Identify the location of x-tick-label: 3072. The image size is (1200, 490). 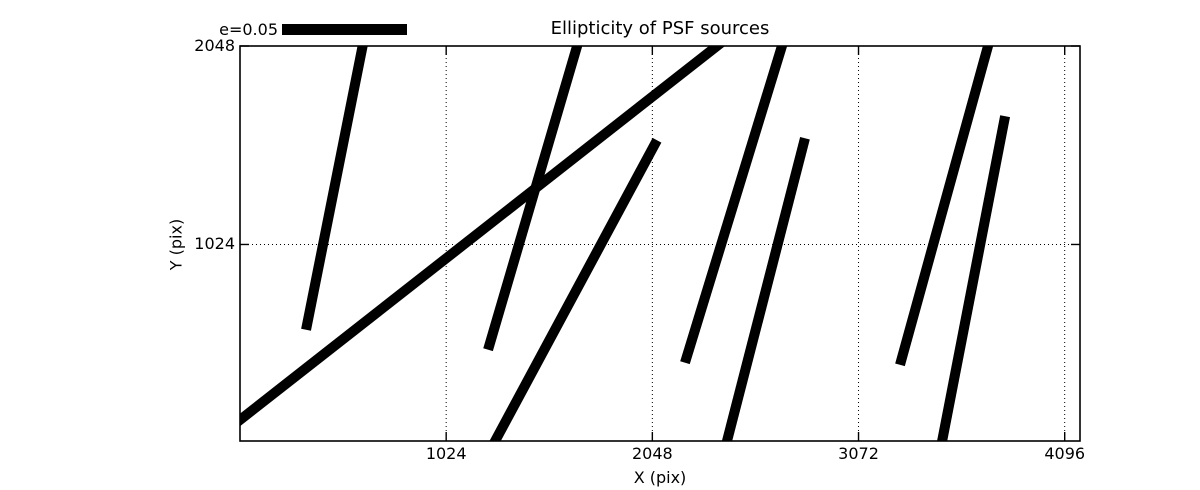
(858, 453).